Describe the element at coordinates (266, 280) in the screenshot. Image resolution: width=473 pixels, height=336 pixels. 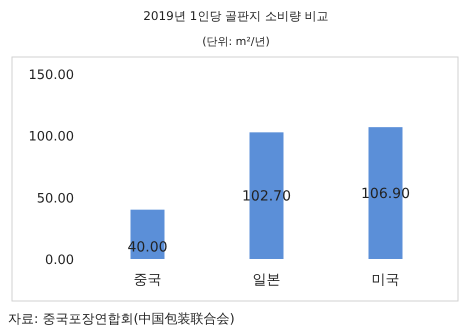
I see `x-tick-label: 일본` at that location.